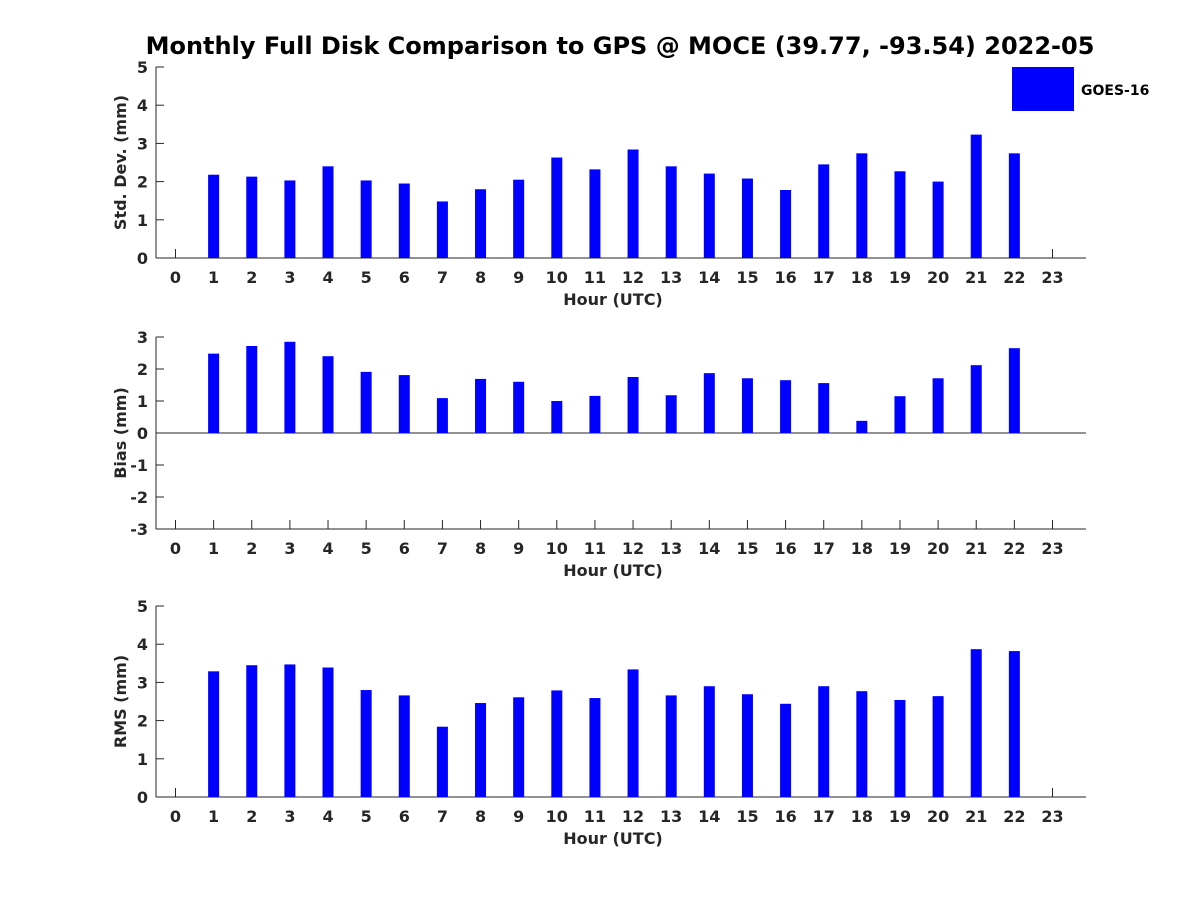  What do you see at coordinates (139, 529) in the screenshot?
I see `y-tick-label: -3` at bounding box center [139, 529].